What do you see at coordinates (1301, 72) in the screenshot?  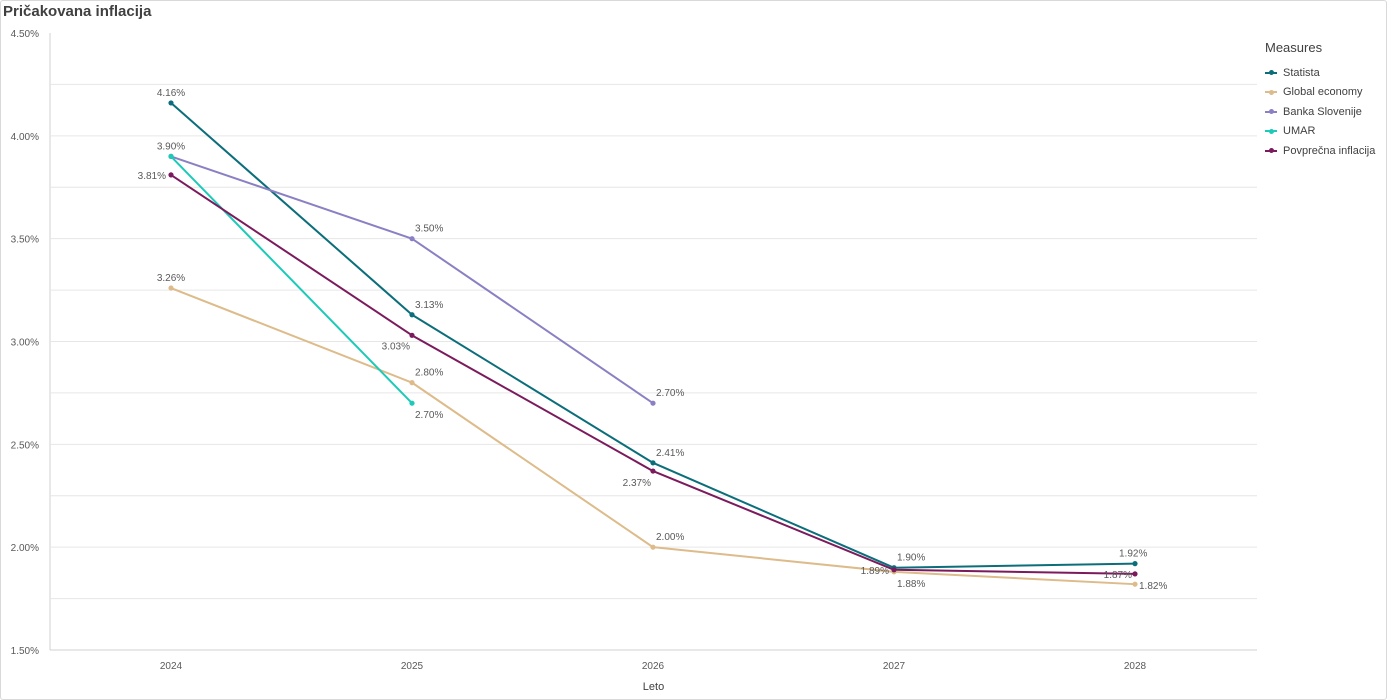 I see `legend-item-label: Statista` at bounding box center [1301, 72].